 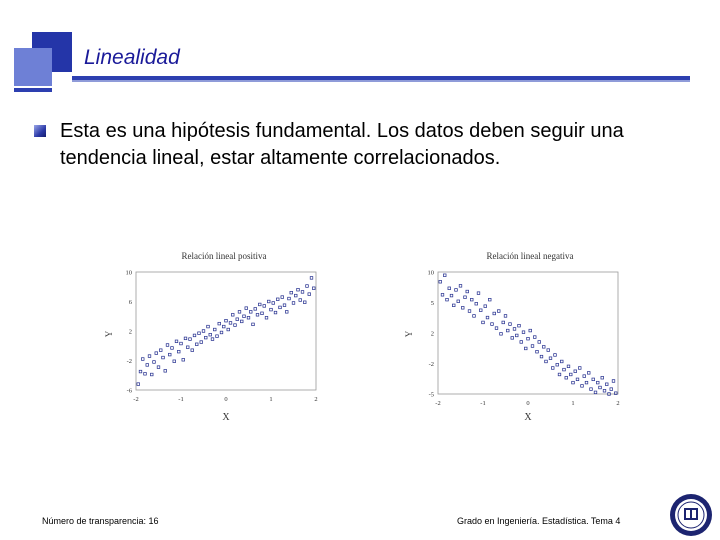 What do you see at coordinates (381, 81) in the screenshot?
I see `title-underline-shadow` at bounding box center [381, 81].